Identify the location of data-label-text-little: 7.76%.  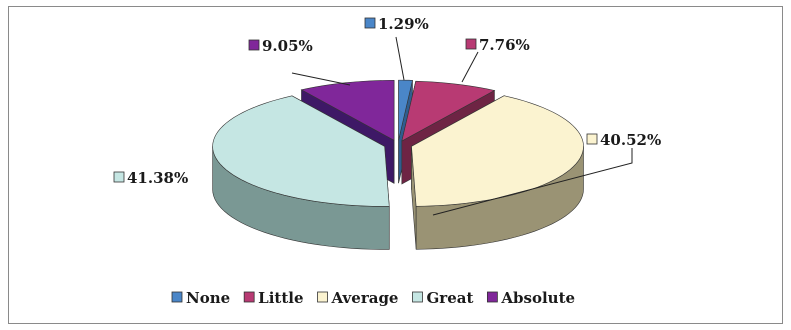
(504, 45).